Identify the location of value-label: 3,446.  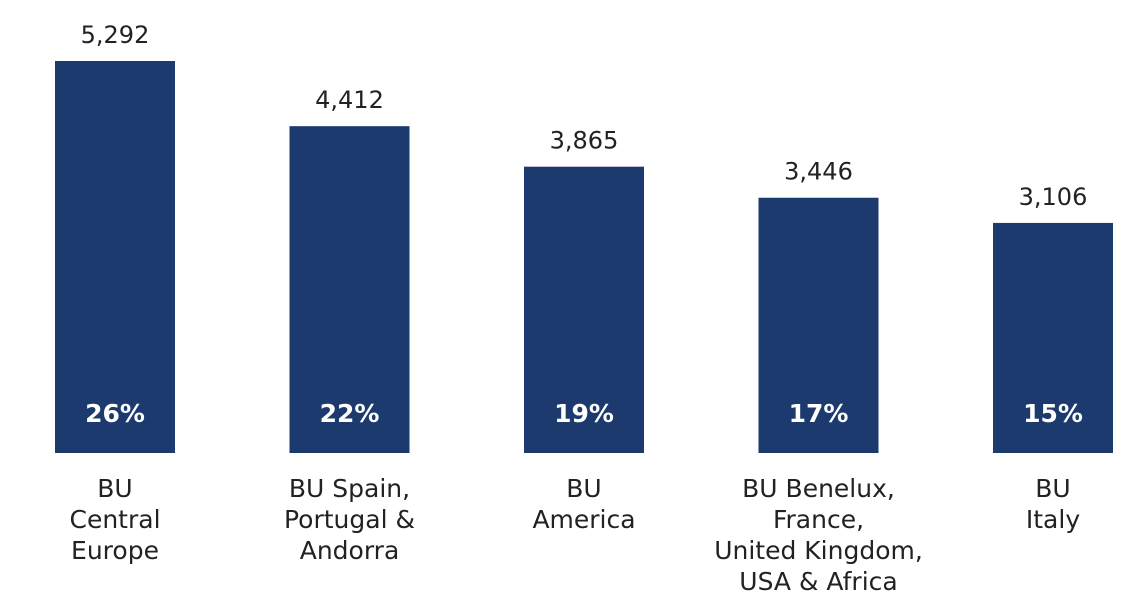
(818, 172).